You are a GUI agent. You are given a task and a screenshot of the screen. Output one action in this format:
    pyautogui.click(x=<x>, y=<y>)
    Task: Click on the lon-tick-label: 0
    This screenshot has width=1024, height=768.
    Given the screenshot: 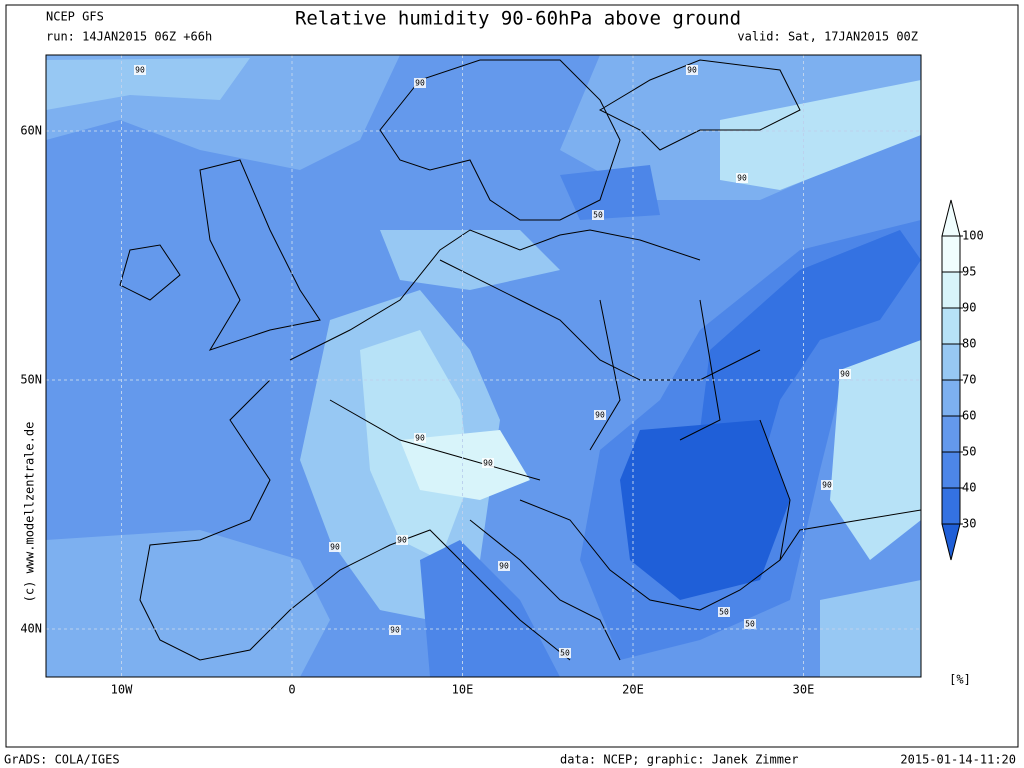 What is the action you would take?
    pyautogui.click(x=291, y=690)
    